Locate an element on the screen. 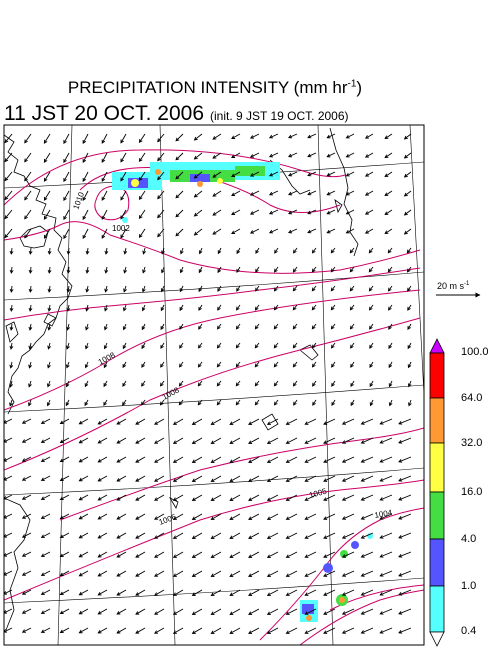 The image size is (500, 650). chart-title: PRECIPITATION INTENSITY (mm hr-1) is located at coordinates (215, 88).